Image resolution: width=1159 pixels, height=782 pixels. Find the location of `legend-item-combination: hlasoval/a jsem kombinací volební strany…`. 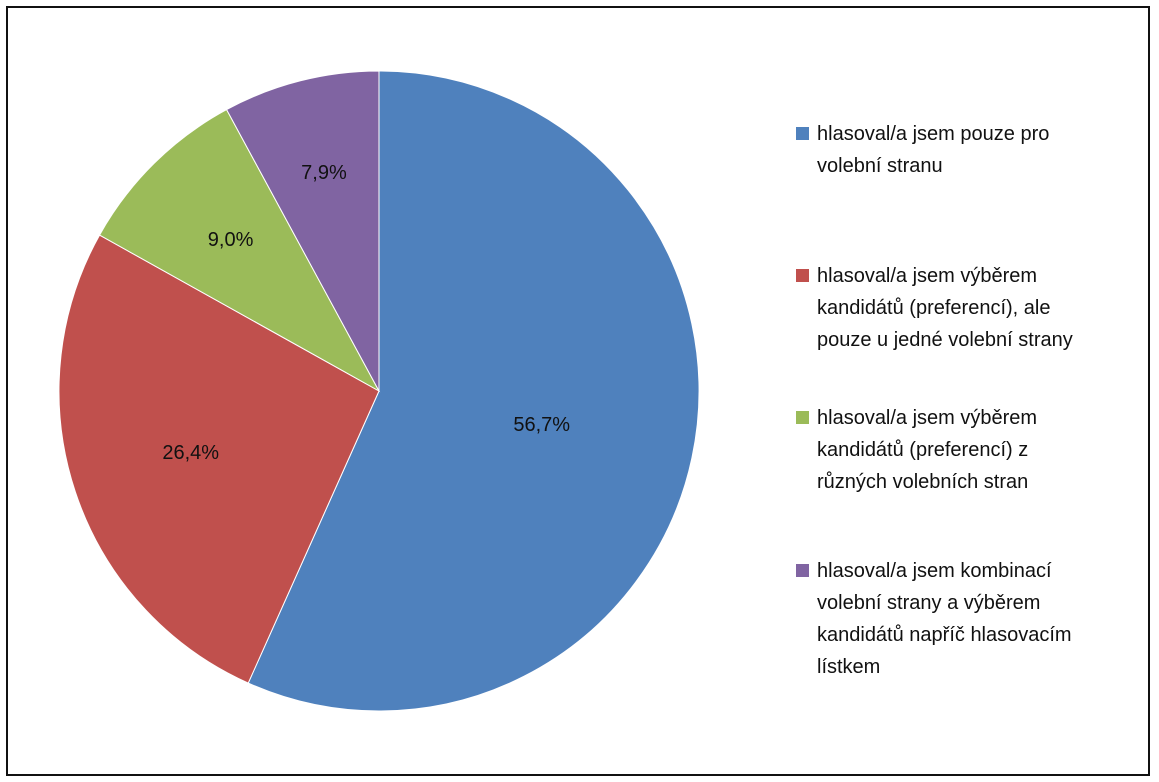

legend-item-combination: hlasoval/a jsem kombinací volební strany… is located at coordinates (971, 619).